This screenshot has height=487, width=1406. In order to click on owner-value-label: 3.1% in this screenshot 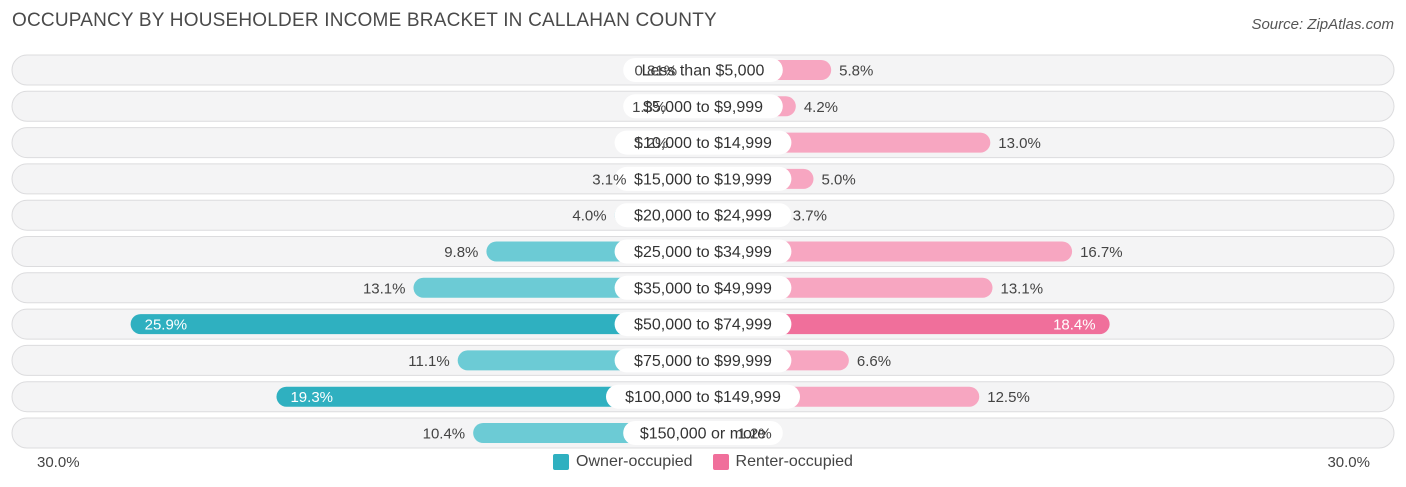, I will do `click(609, 179)`.